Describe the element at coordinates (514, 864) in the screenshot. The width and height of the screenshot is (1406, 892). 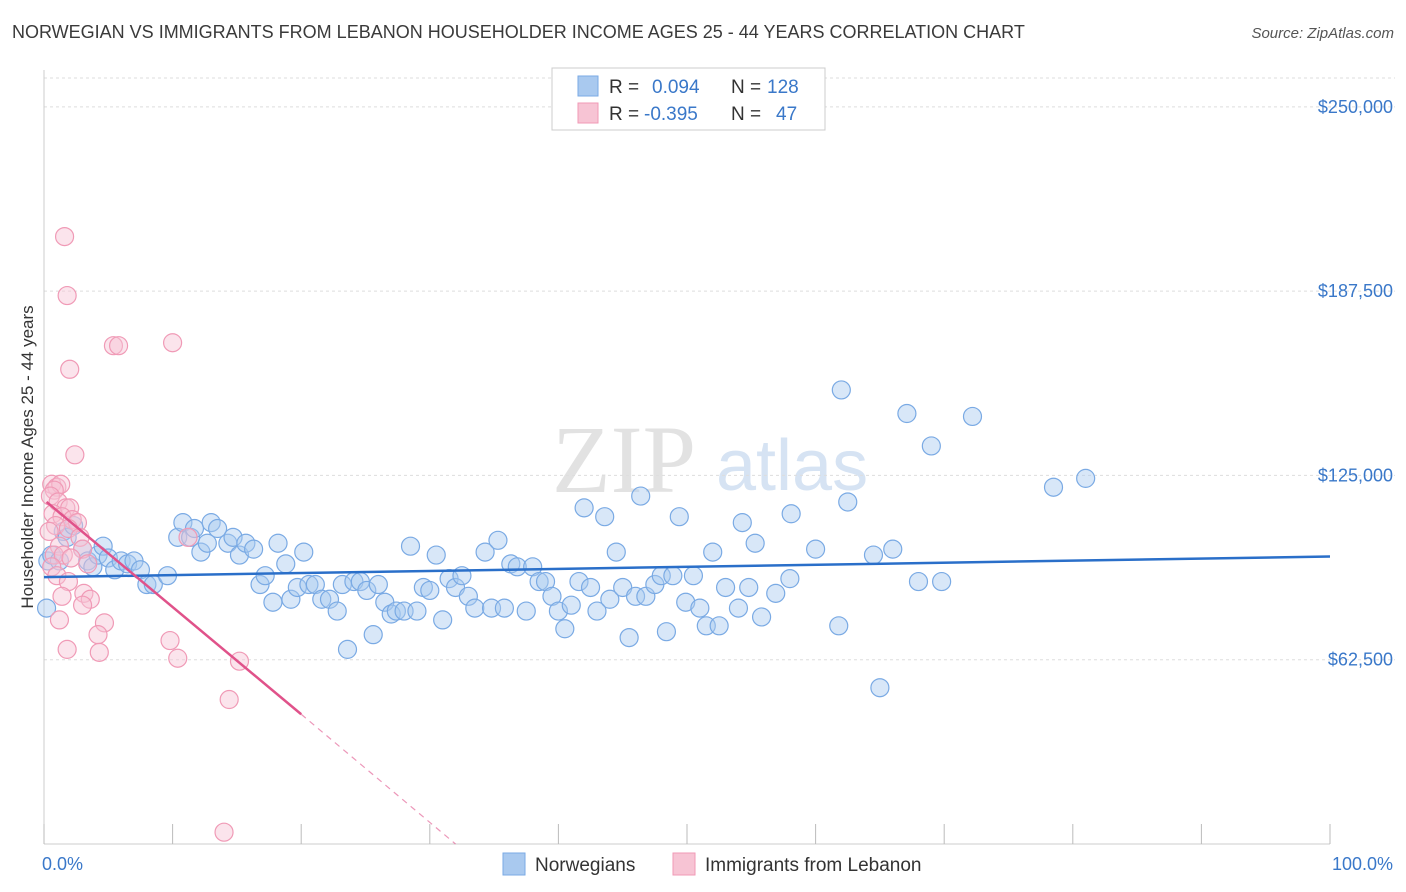
I see `legend-swatch-norwegians` at that location.